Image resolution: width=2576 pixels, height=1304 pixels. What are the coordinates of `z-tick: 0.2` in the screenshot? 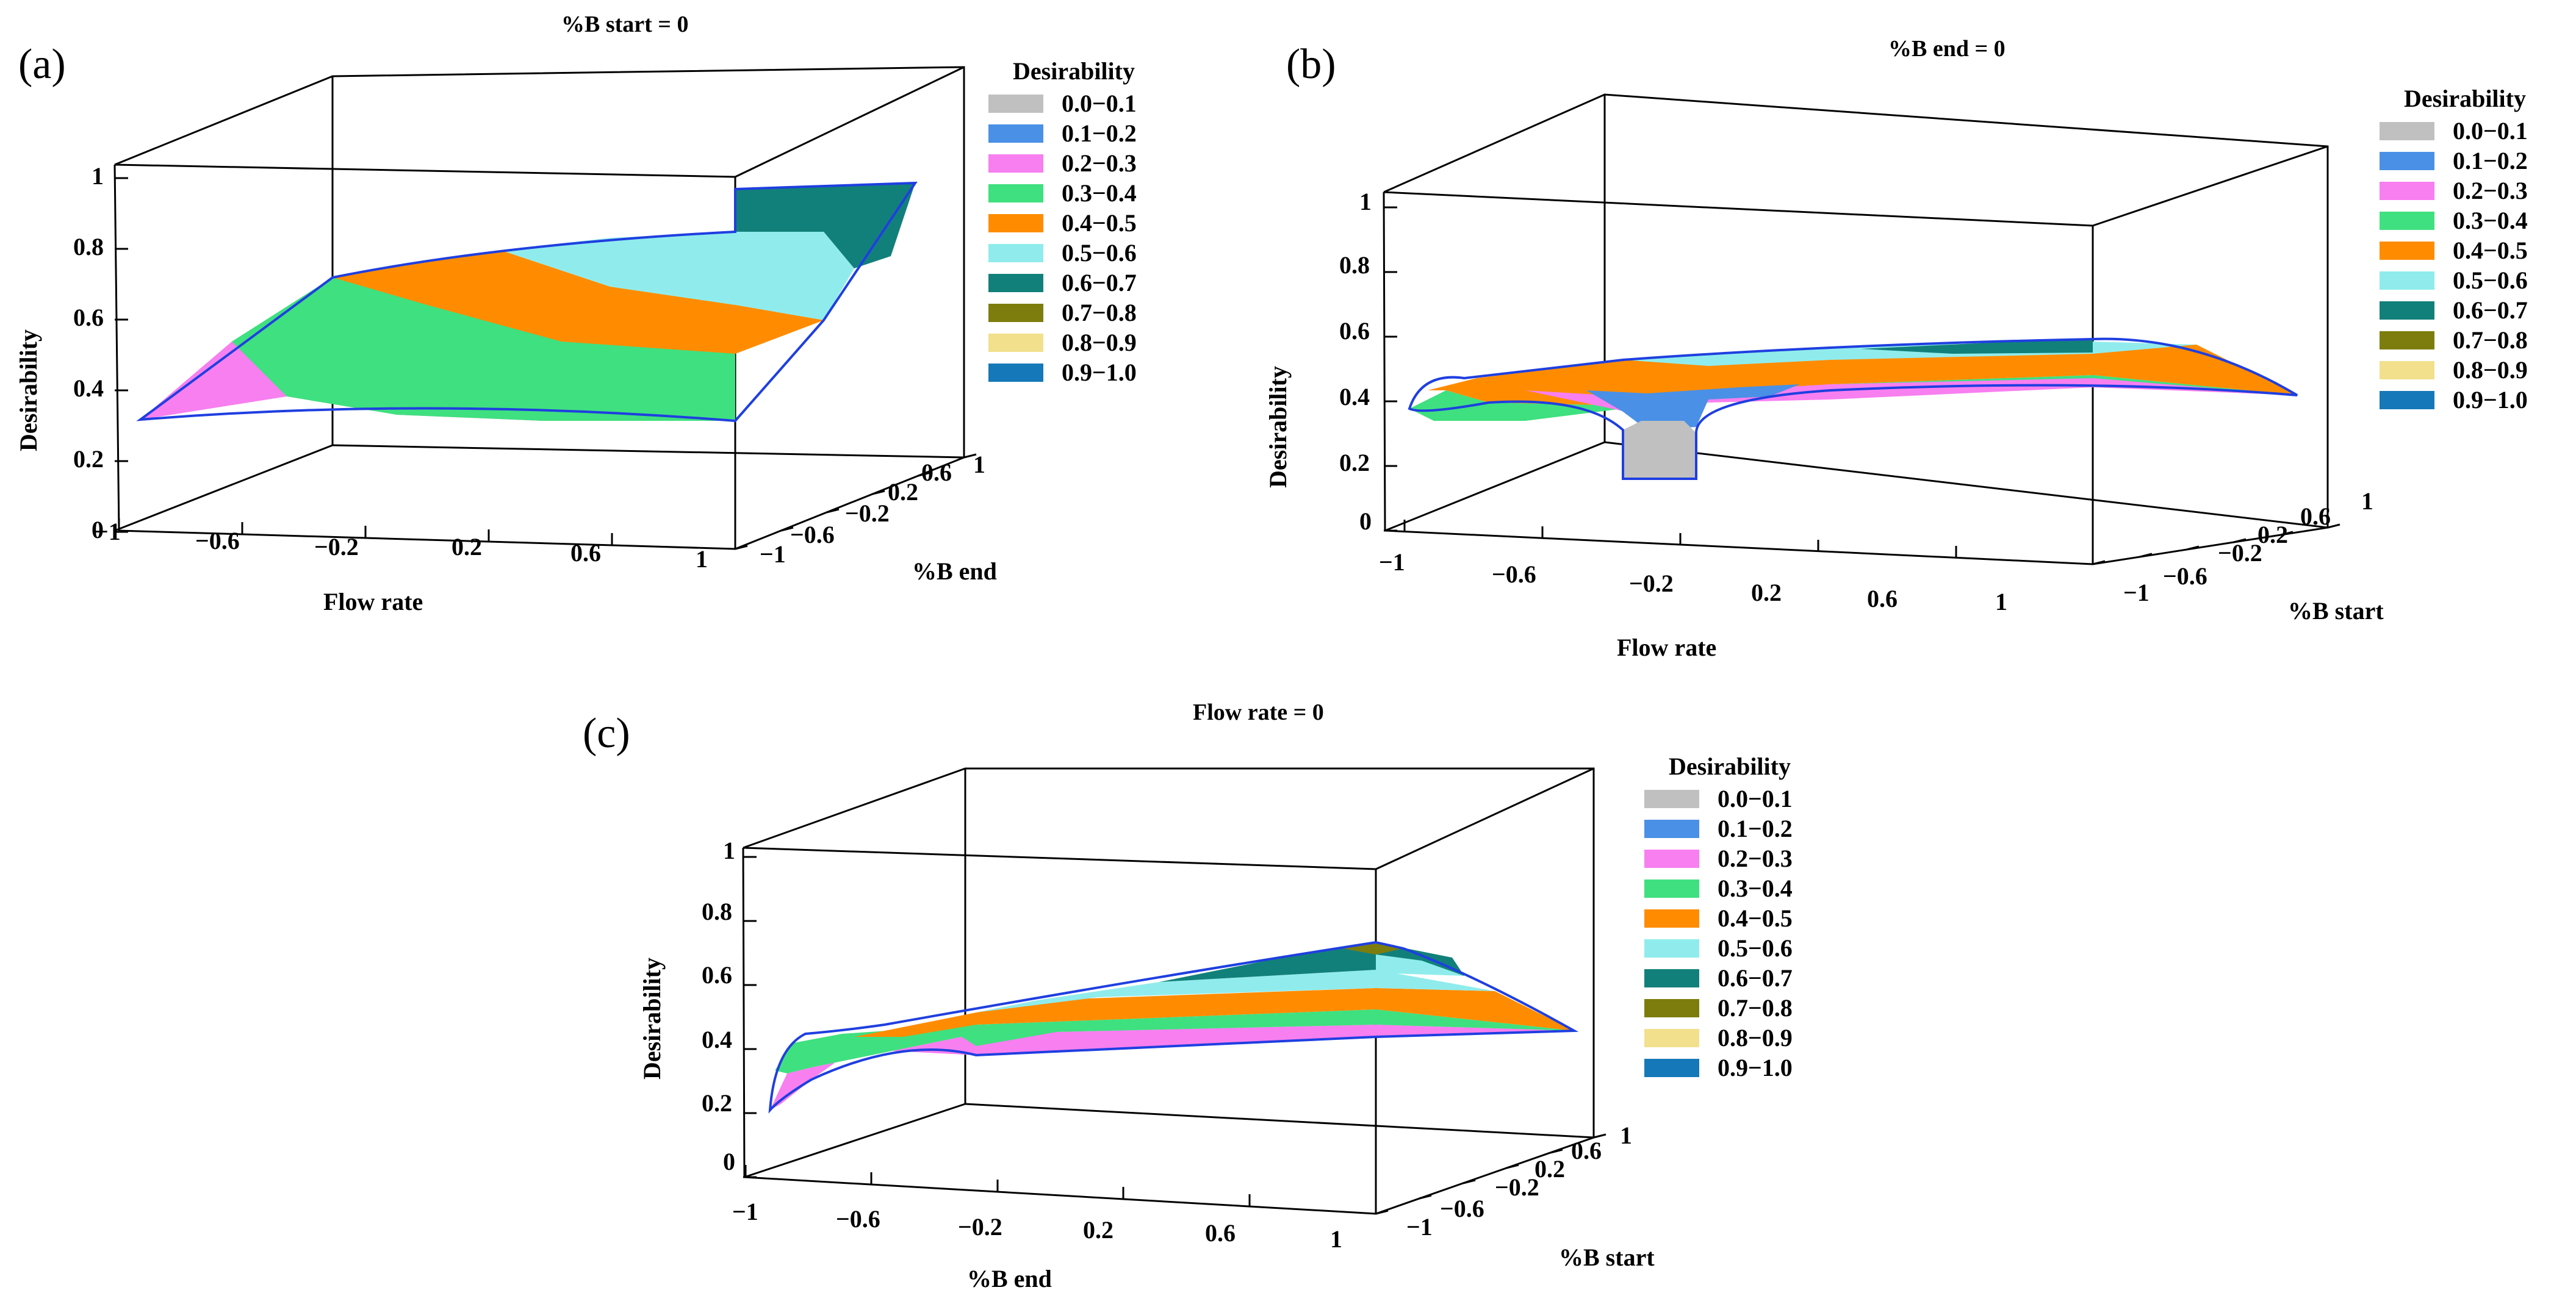 It's located at (717, 1103).